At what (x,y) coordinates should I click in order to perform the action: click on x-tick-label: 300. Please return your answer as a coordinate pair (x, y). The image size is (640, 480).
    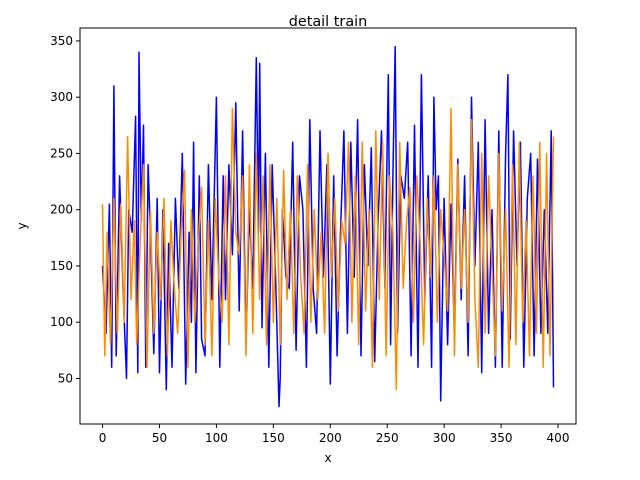
    Looking at the image, I should click on (444, 438).